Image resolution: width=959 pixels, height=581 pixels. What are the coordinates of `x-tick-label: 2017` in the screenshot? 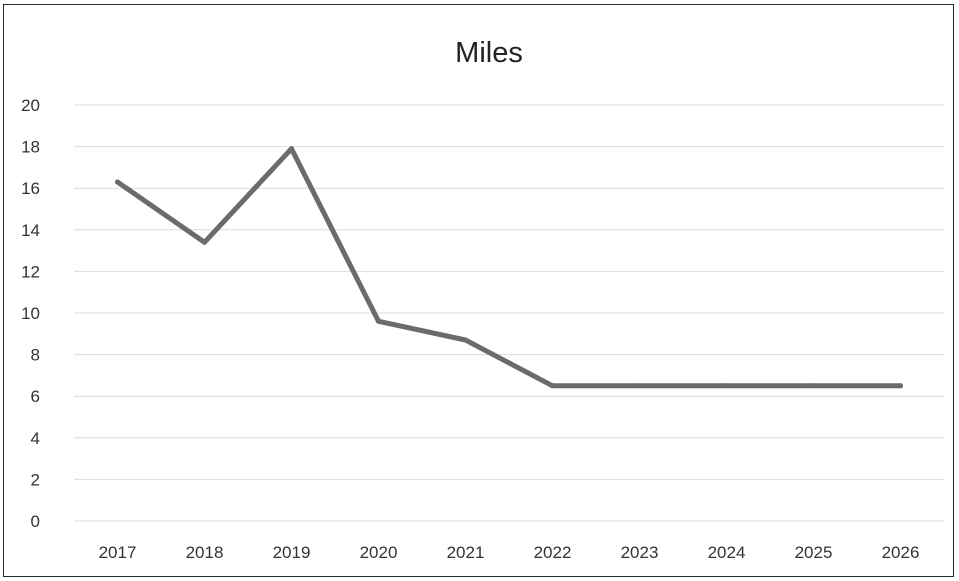 It's located at (118, 552).